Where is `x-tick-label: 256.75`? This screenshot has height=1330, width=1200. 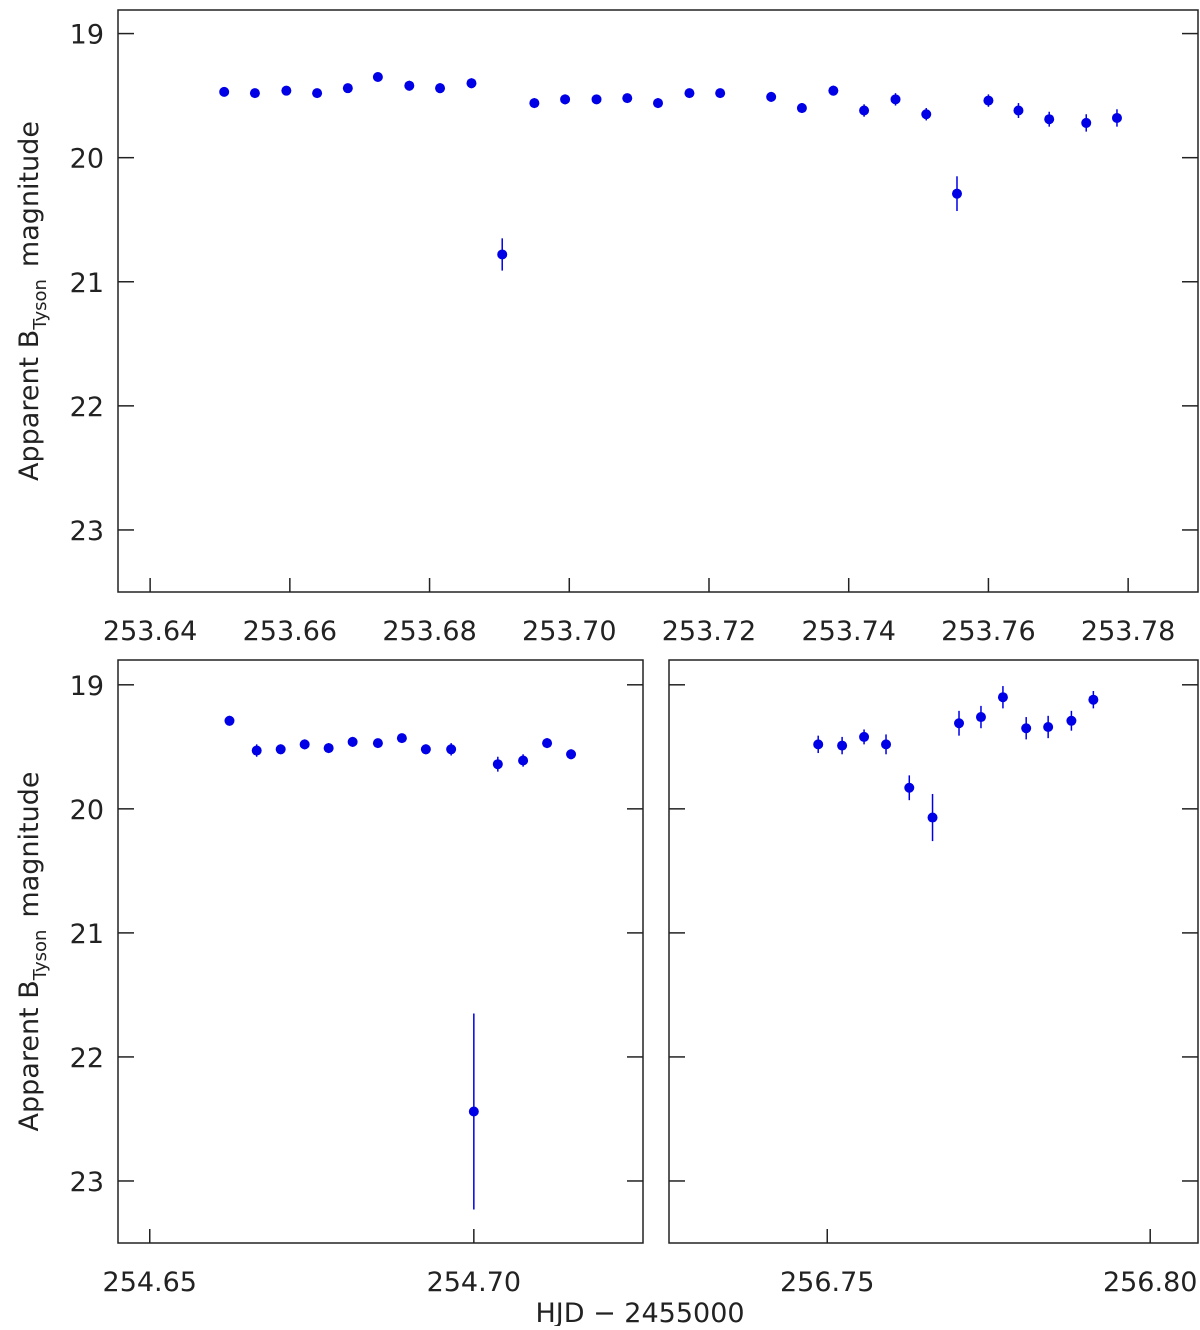
x-tick-label: 256.75 is located at coordinates (827, 1282).